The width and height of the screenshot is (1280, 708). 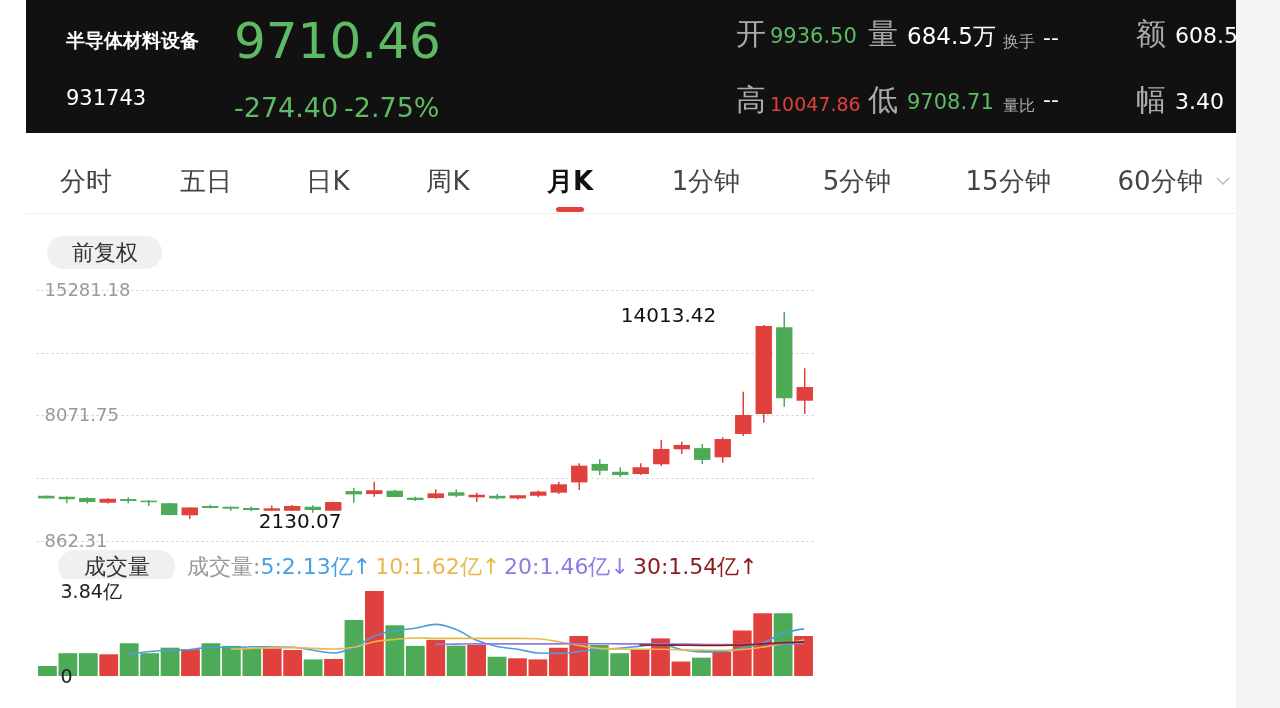 What do you see at coordinates (570, 181) in the screenshot?
I see `text: 月K` at bounding box center [570, 181].